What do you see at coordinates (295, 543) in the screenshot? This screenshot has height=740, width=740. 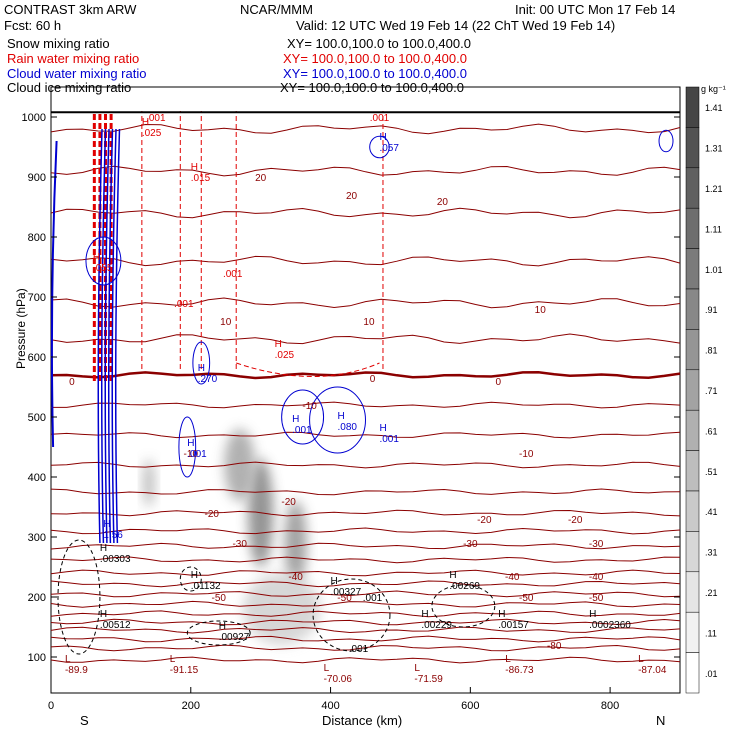 I see `snow-blob` at bounding box center [295, 543].